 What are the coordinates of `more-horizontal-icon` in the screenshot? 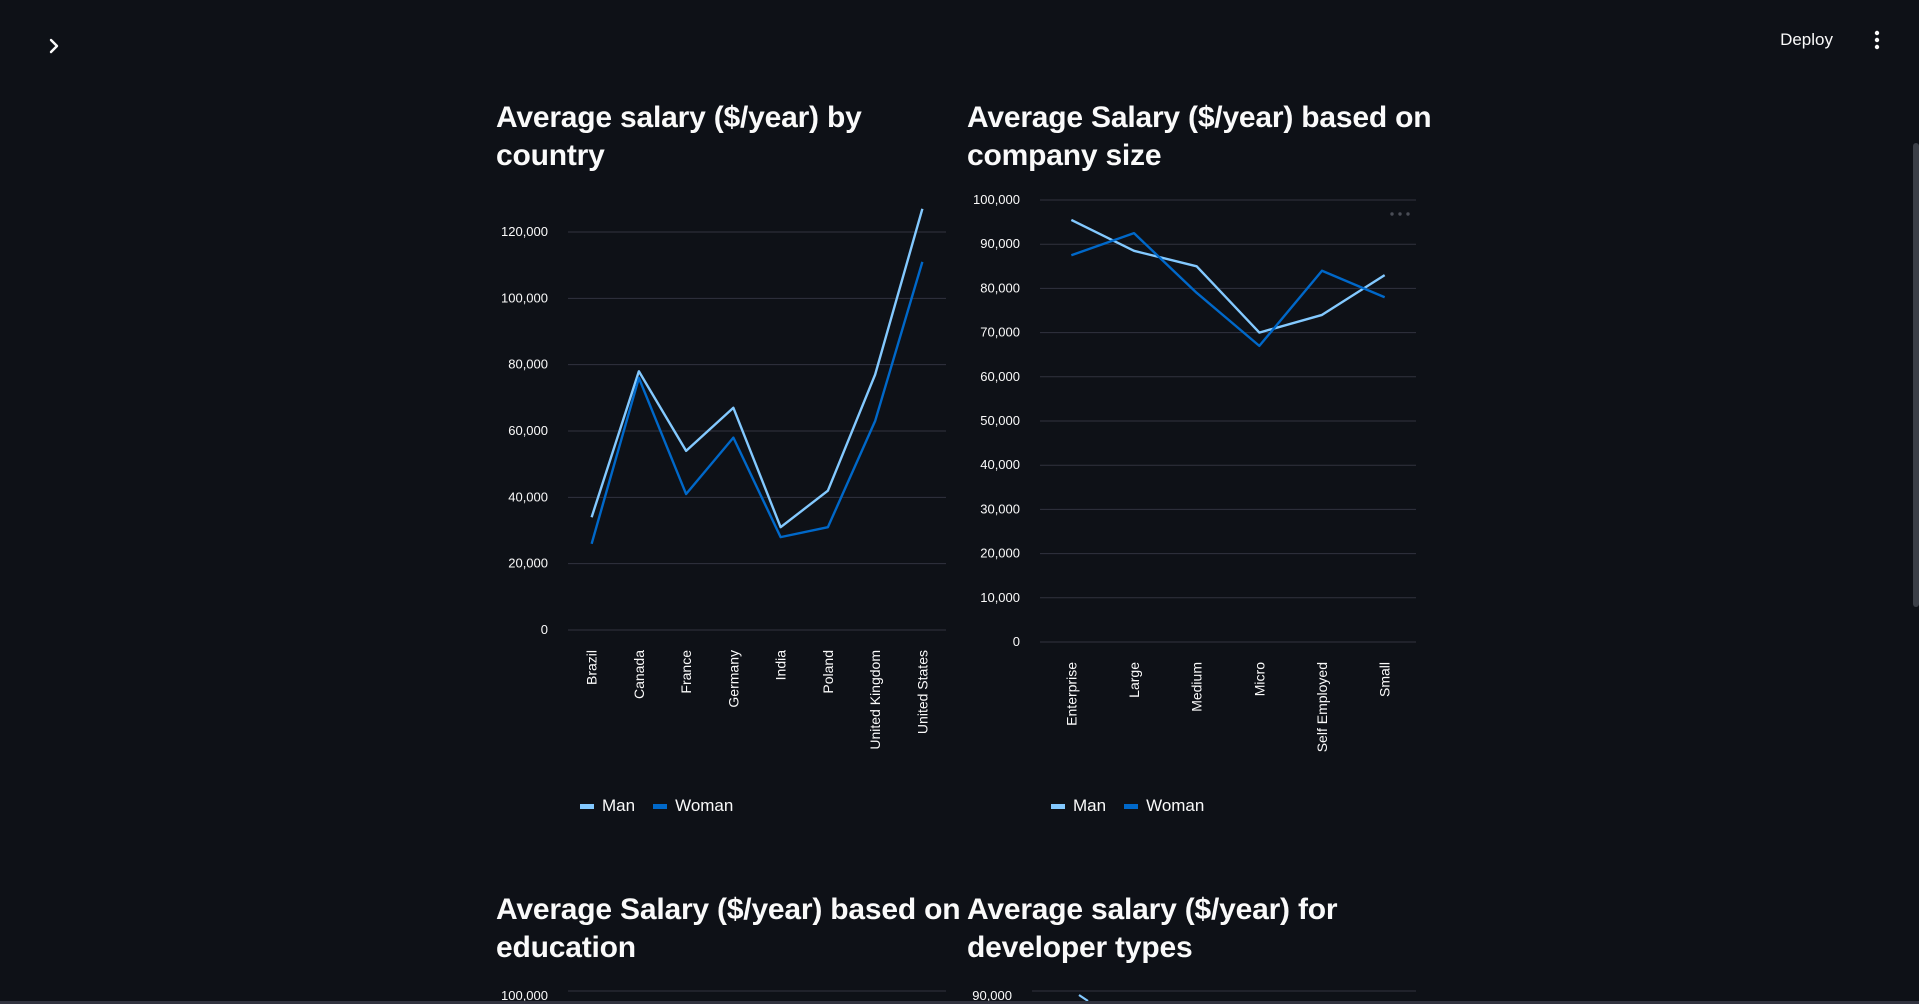 It's located at (1400, 214).